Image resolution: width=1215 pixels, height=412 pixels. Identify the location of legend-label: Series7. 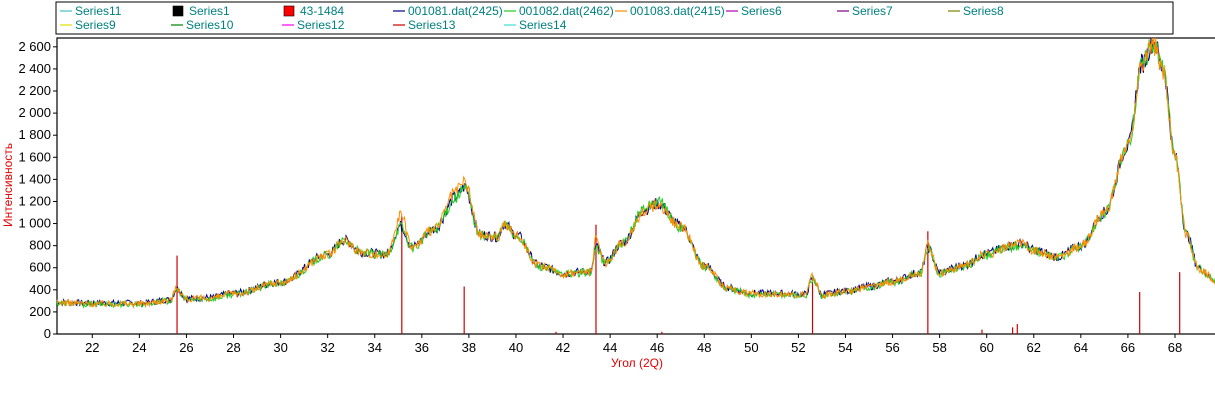
(872, 11).